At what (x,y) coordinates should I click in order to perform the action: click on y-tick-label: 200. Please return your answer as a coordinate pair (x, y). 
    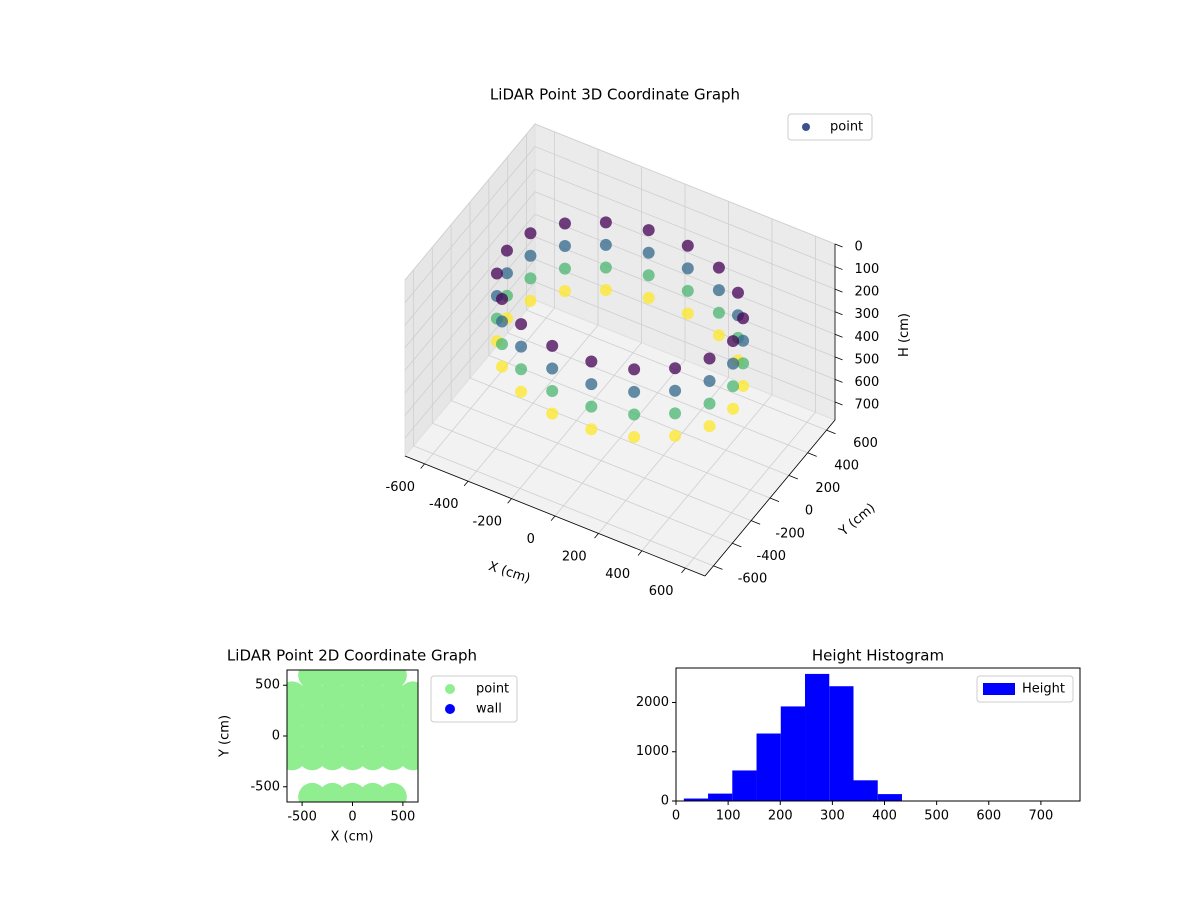
    Looking at the image, I should click on (827, 488).